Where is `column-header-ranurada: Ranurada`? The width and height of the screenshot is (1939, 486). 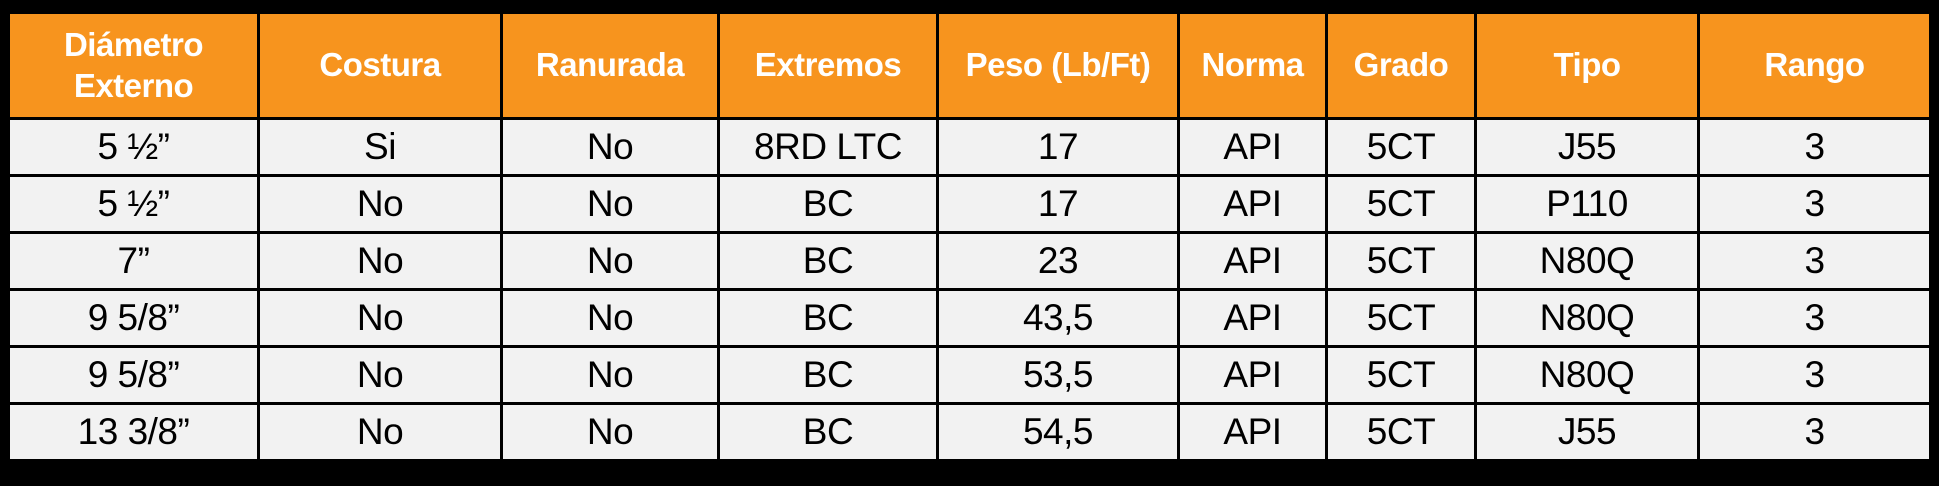 column-header-ranurada: Ranurada is located at coordinates (610, 65).